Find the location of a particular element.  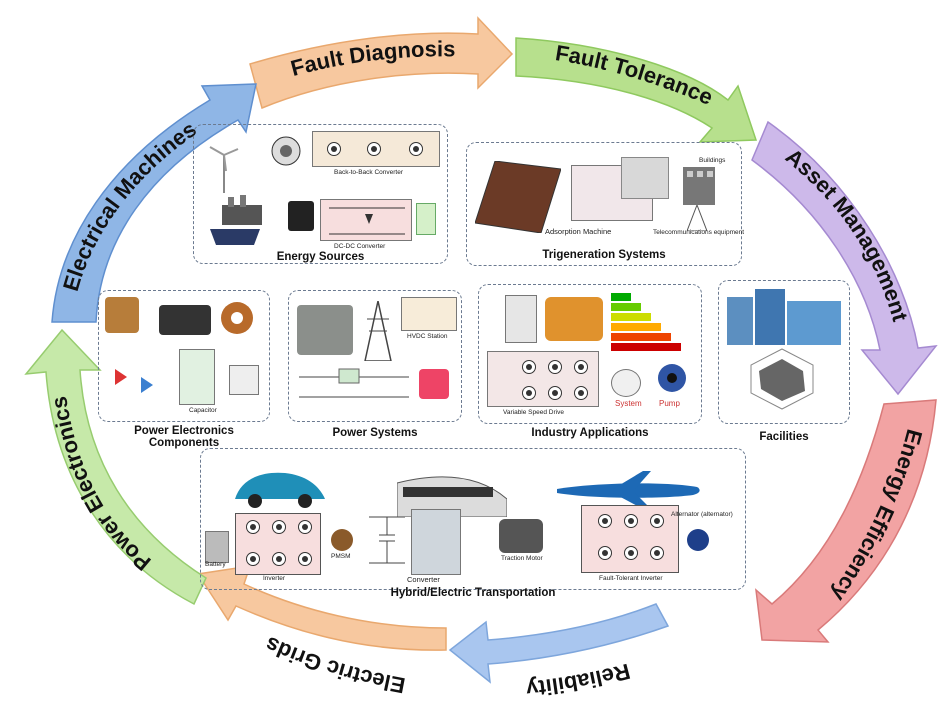

transmission-tower-icon is located at coordinates (378, 331).